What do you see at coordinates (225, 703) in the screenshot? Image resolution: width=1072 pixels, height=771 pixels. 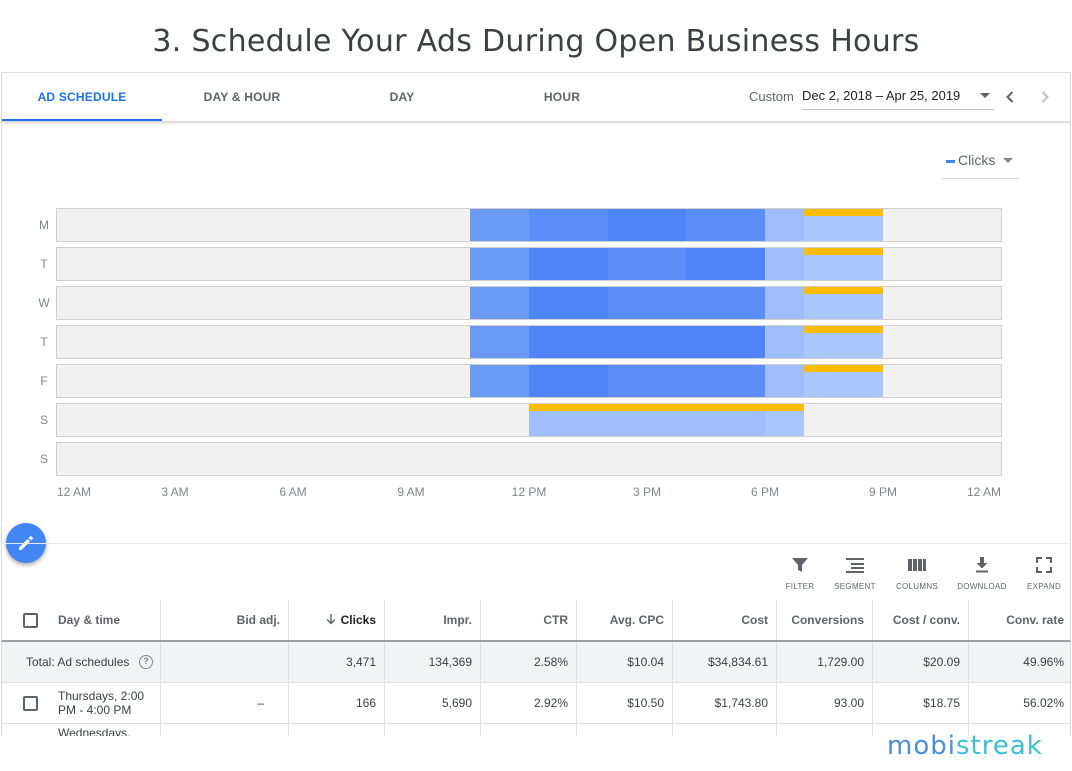 I see `table-cell: –` at bounding box center [225, 703].